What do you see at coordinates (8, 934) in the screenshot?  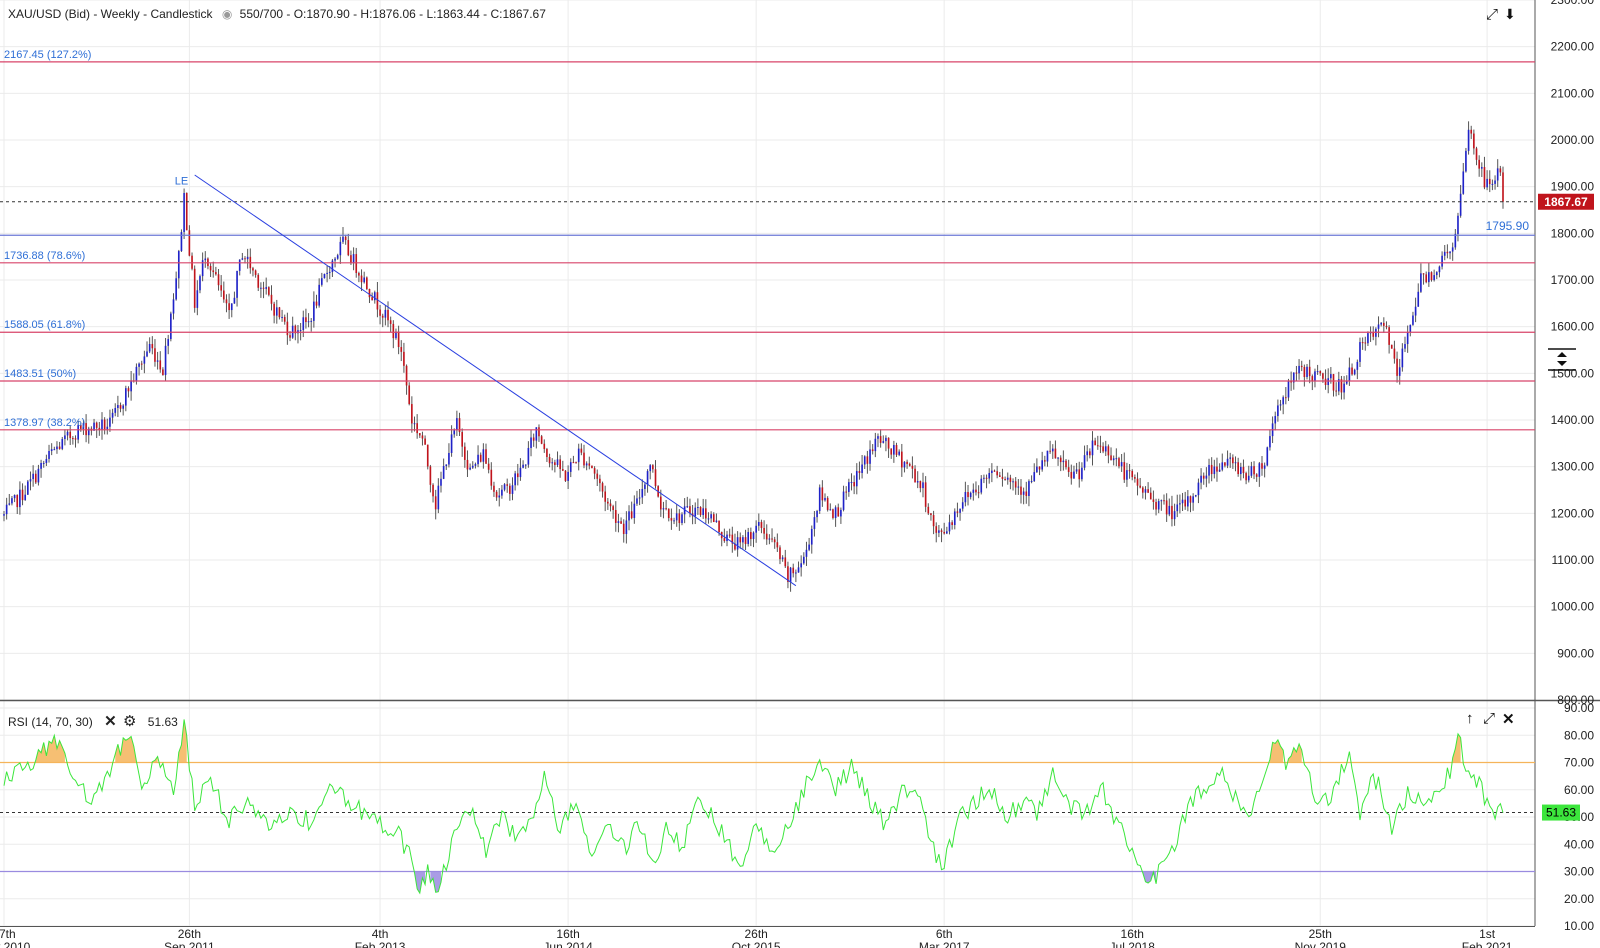 I see `x-axis-label-day: 17th` at bounding box center [8, 934].